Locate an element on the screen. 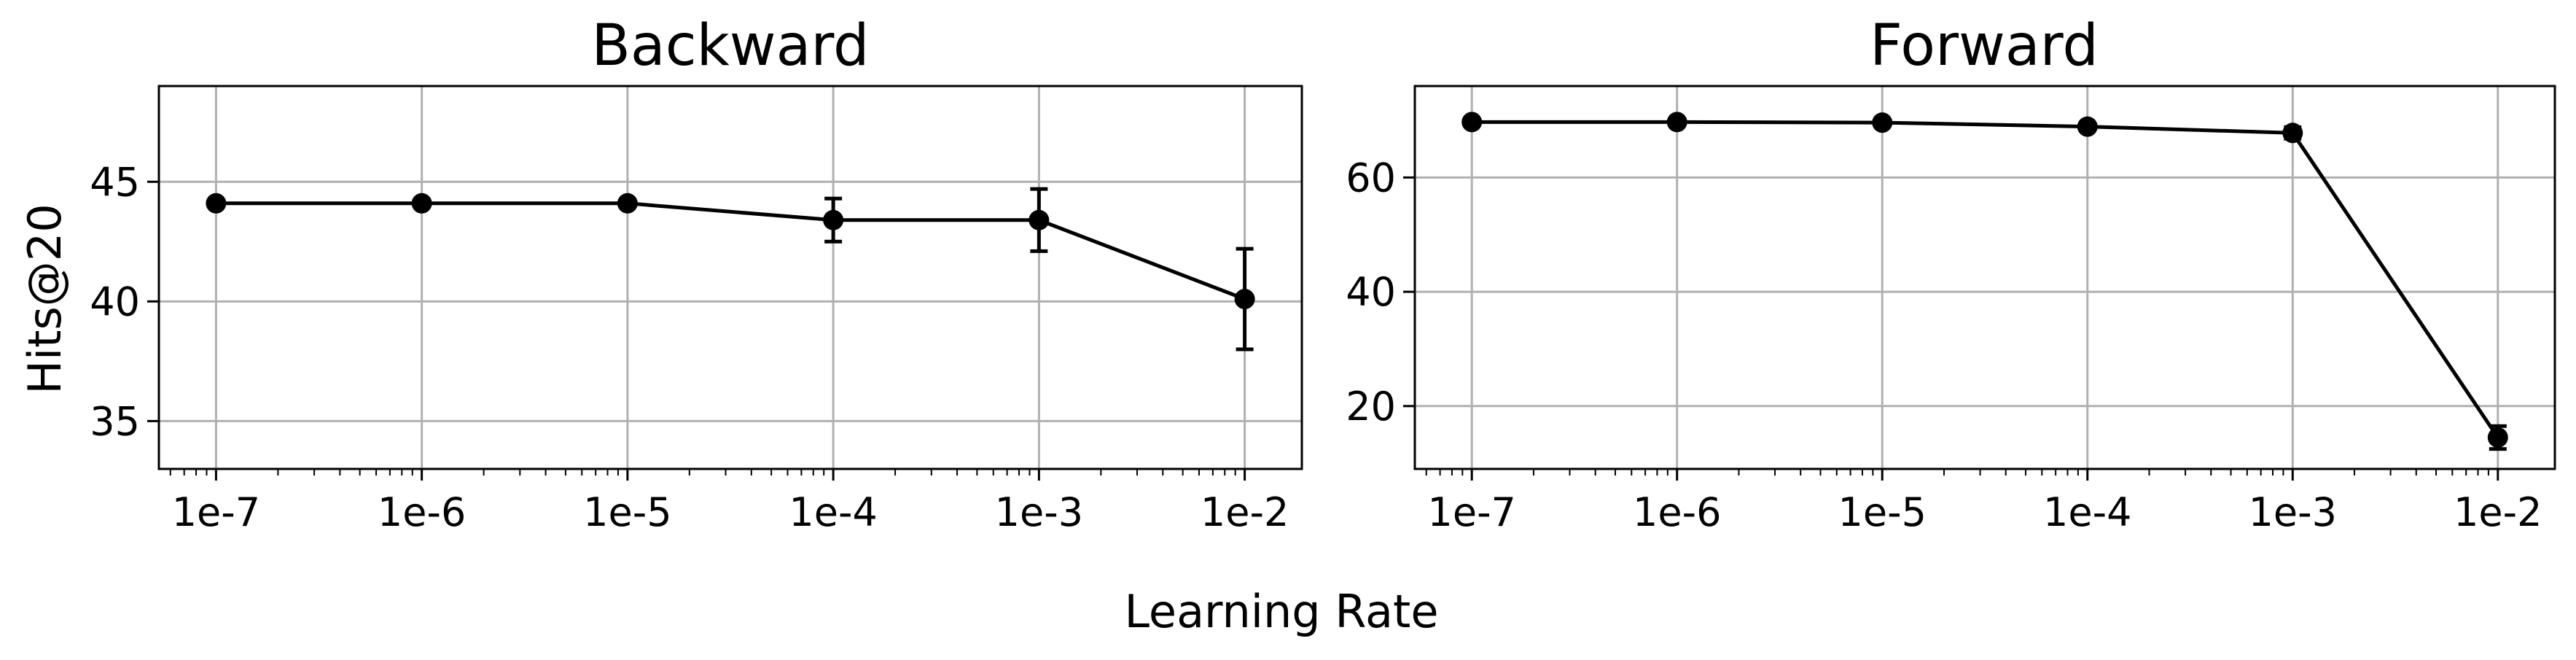 The height and width of the screenshot is (660, 2576). panel-title: Forward is located at coordinates (1984, 46).